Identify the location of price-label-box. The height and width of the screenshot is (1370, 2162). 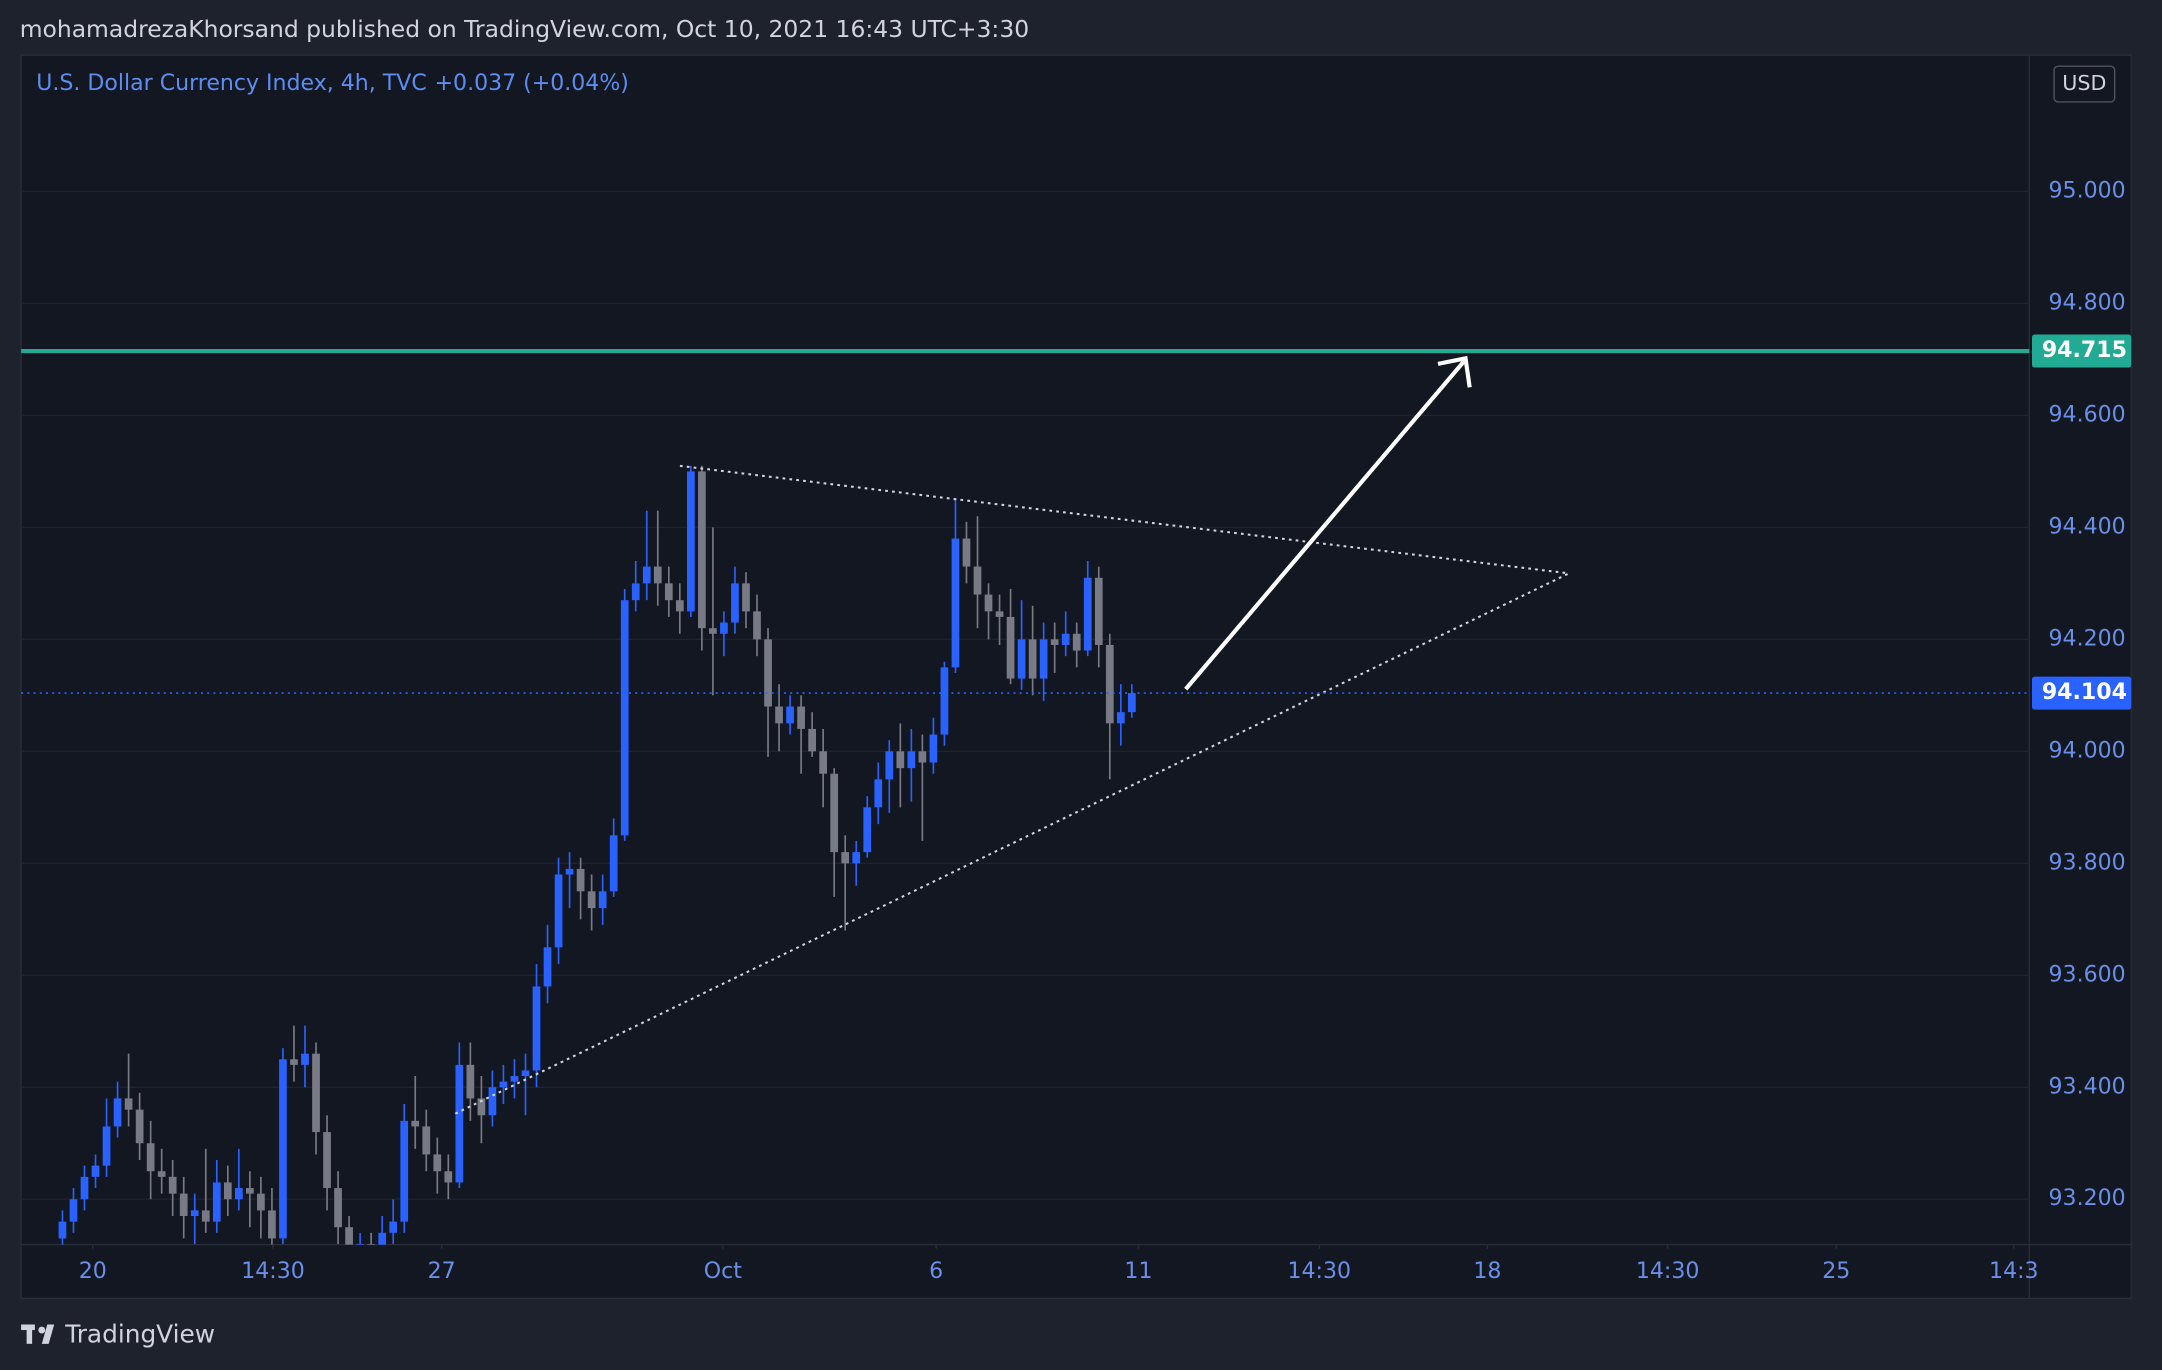
(2082, 693).